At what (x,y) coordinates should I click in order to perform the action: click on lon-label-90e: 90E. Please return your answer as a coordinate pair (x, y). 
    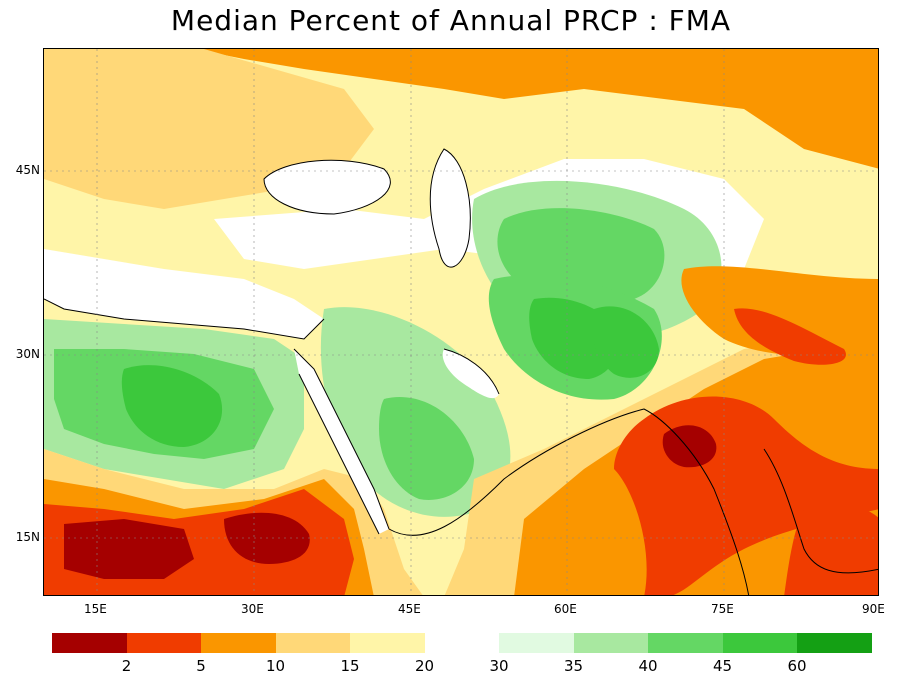
    Looking at the image, I should click on (873, 609).